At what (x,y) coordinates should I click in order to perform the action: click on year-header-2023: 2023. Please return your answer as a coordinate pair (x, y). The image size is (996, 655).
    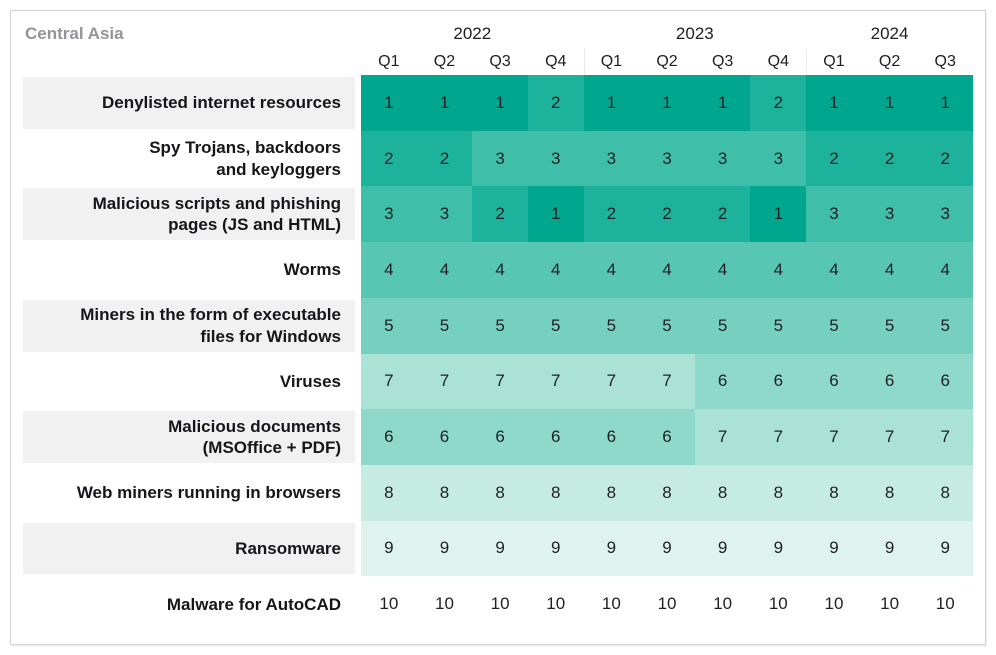
    Looking at the image, I should click on (694, 33).